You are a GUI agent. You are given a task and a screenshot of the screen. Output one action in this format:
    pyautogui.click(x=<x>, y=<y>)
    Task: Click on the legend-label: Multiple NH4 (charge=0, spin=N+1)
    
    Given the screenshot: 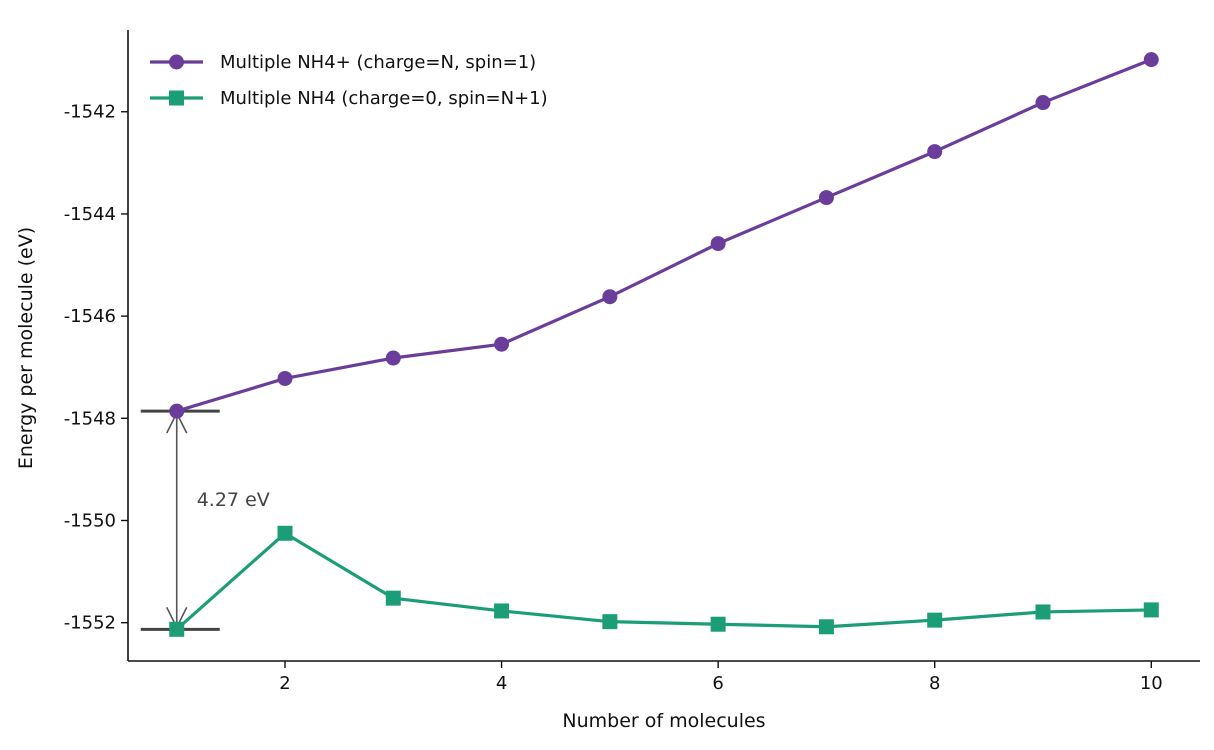 What is the action you would take?
    pyautogui.click(x=384, y=98)
    